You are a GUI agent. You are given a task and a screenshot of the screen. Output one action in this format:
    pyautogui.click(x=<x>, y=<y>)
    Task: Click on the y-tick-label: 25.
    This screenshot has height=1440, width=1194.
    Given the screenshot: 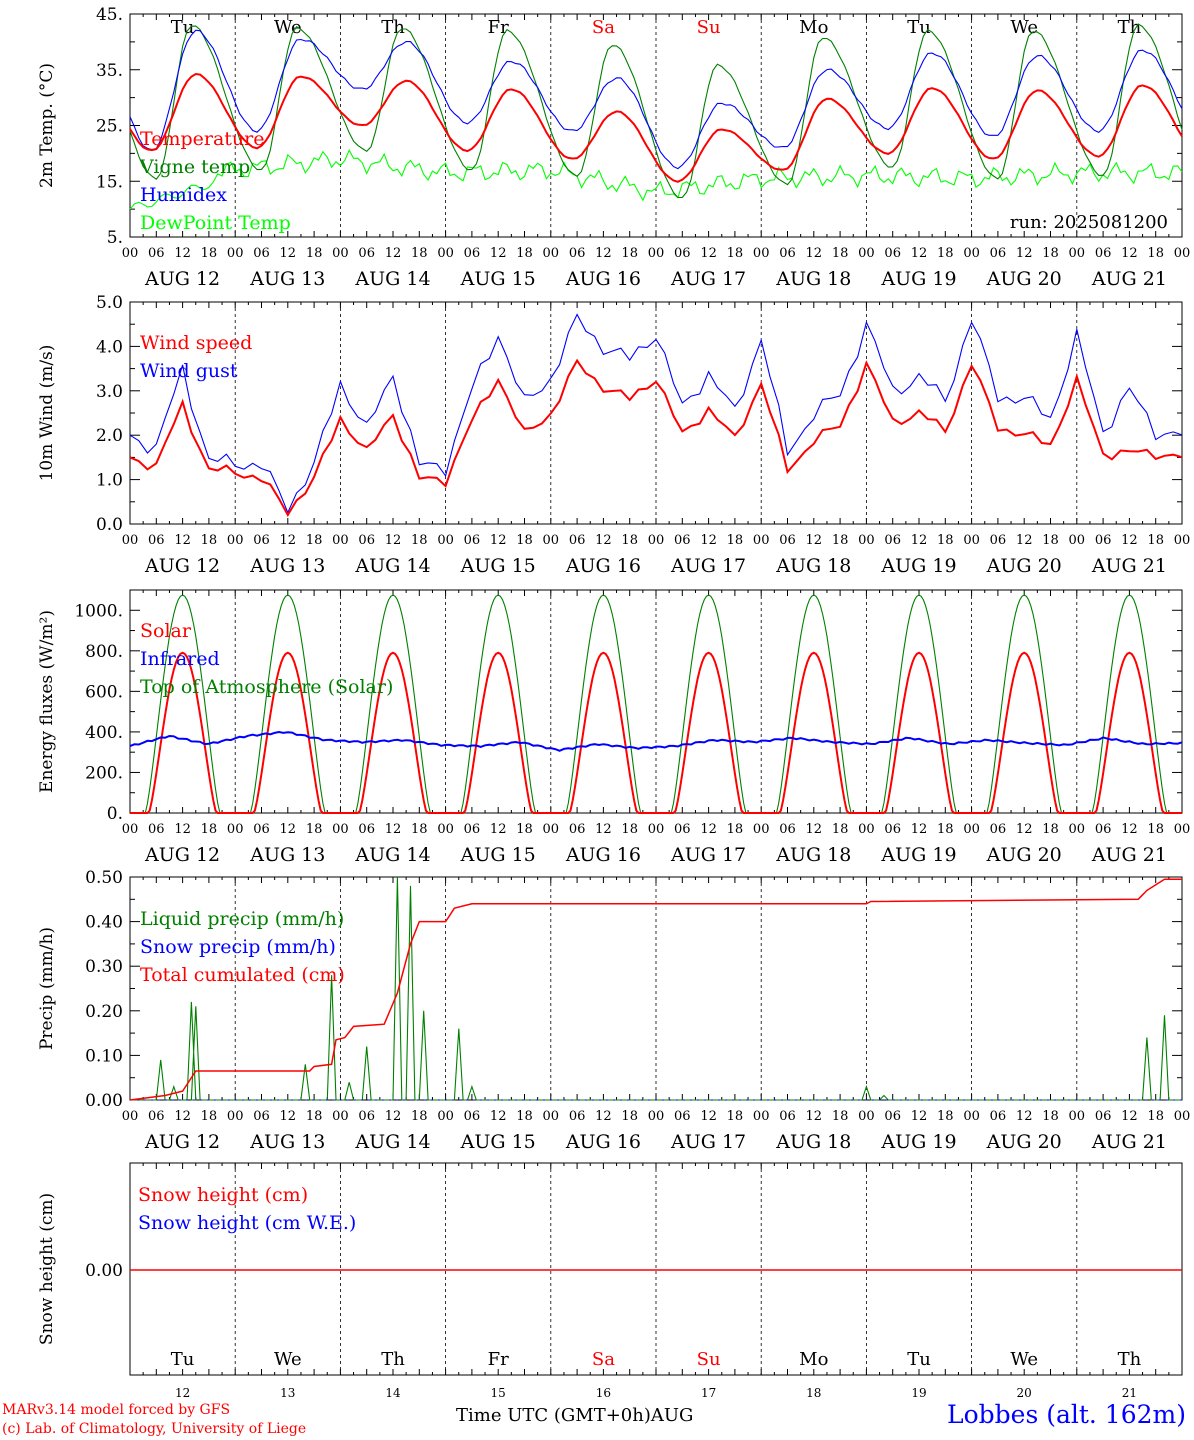 What is the action you would take?
    pyautogui.click(x=109, y=127)
    